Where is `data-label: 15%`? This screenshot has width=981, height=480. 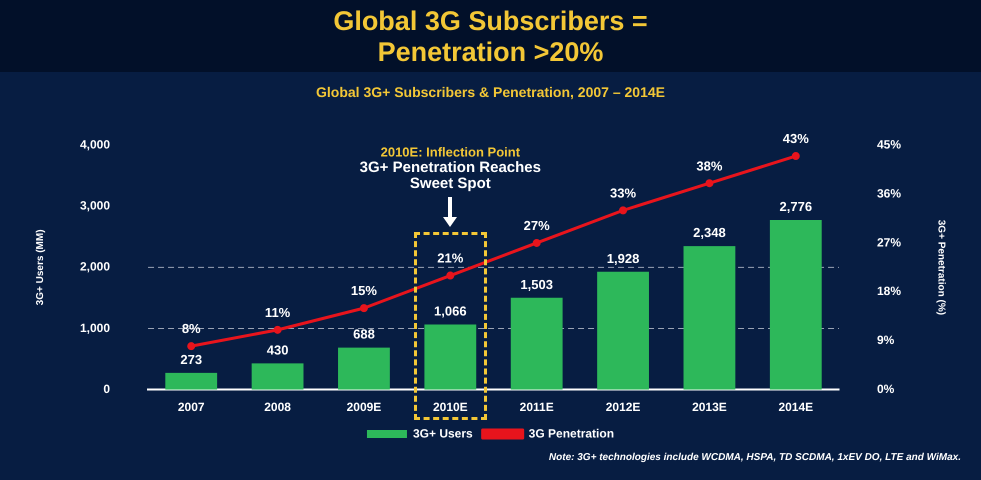 data-label: 15% is located at coordinates (364, 290).